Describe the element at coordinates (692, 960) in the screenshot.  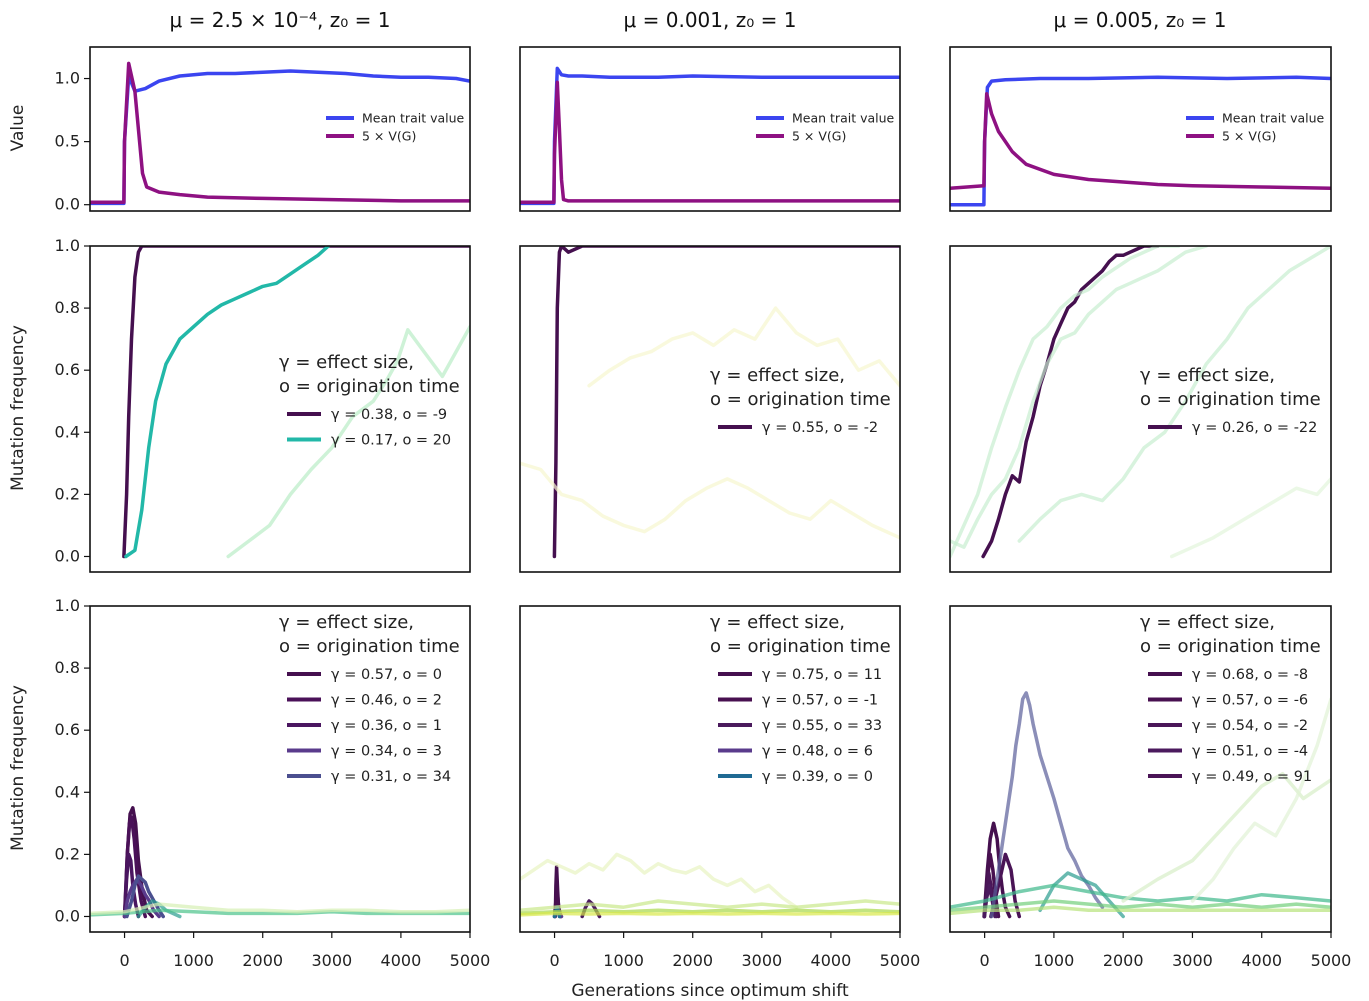
I see `x-tick-label: 2000` at that location.